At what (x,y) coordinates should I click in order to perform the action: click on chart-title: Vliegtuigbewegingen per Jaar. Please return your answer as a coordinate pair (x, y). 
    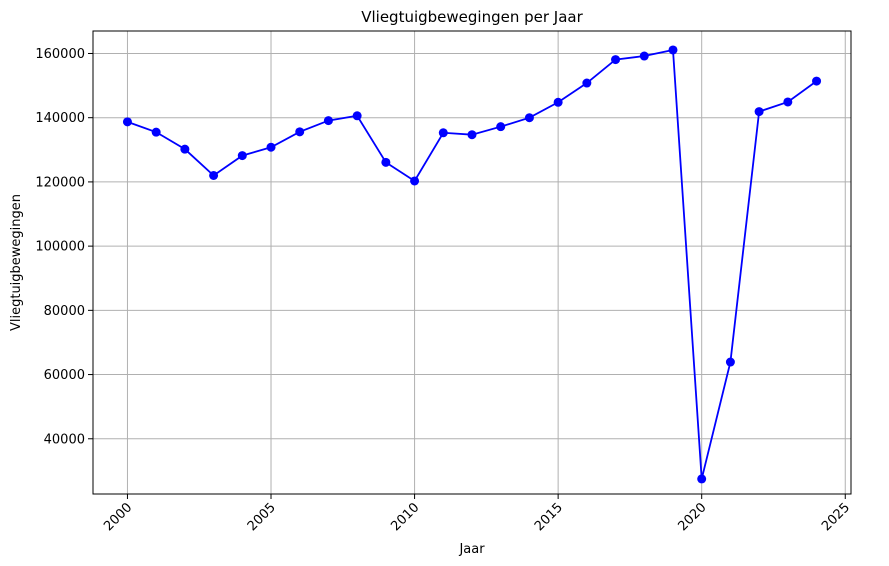
    Looking at the image, I should click on (472, 17).